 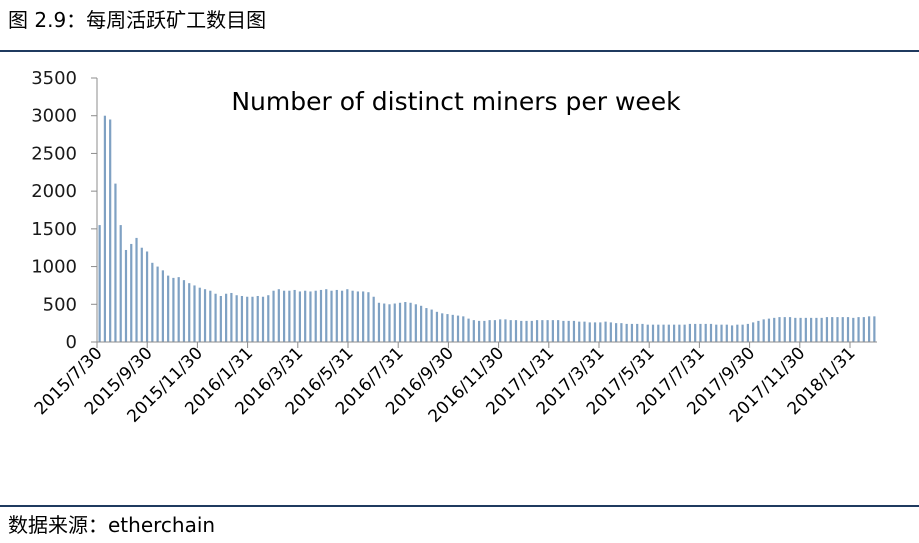 I want to click on y-tick-label-5: 2500, so click(x=54, y=153).